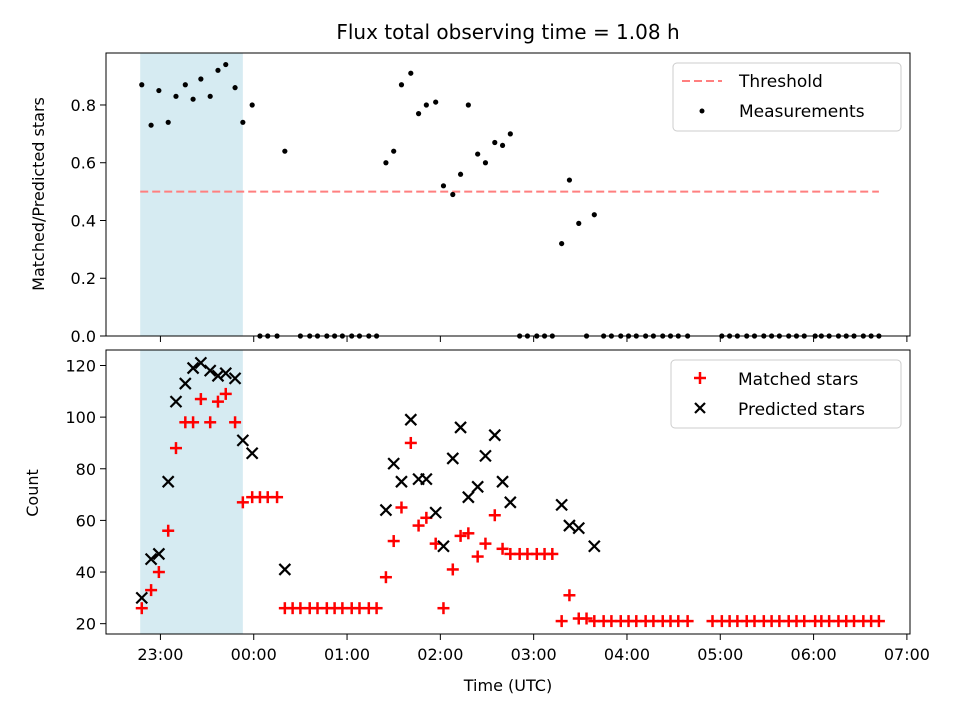 The width and height of the screenshot is (960, 720). Describe the element at coordinates (907, 654) in the screenshot. I see `x-tick-label: 07:00` at that location.